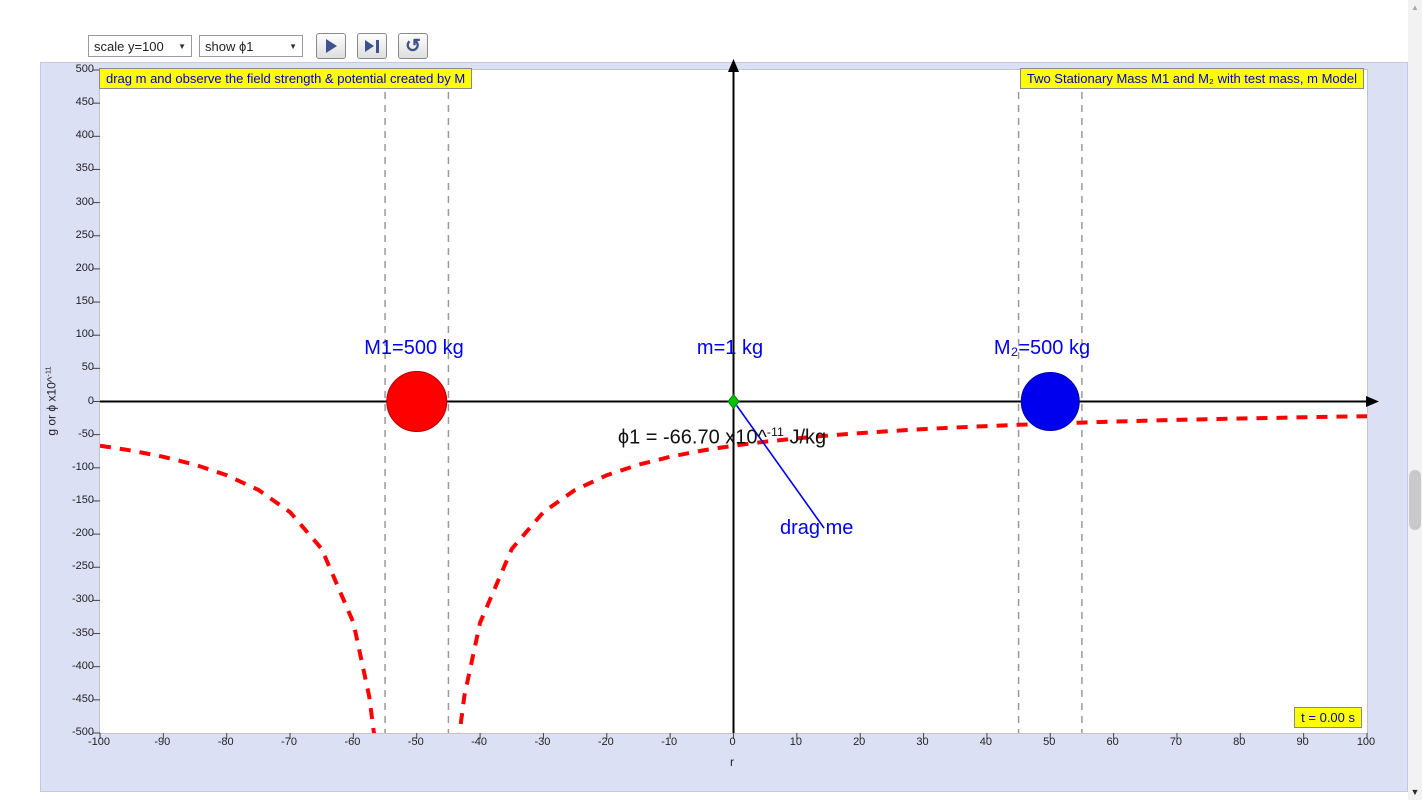 The image size is (1422, 800). What do you see at coordinates (162, 742) in the screenshot?
I see `x-tick-label: -90` at bounding box center [162, 742].